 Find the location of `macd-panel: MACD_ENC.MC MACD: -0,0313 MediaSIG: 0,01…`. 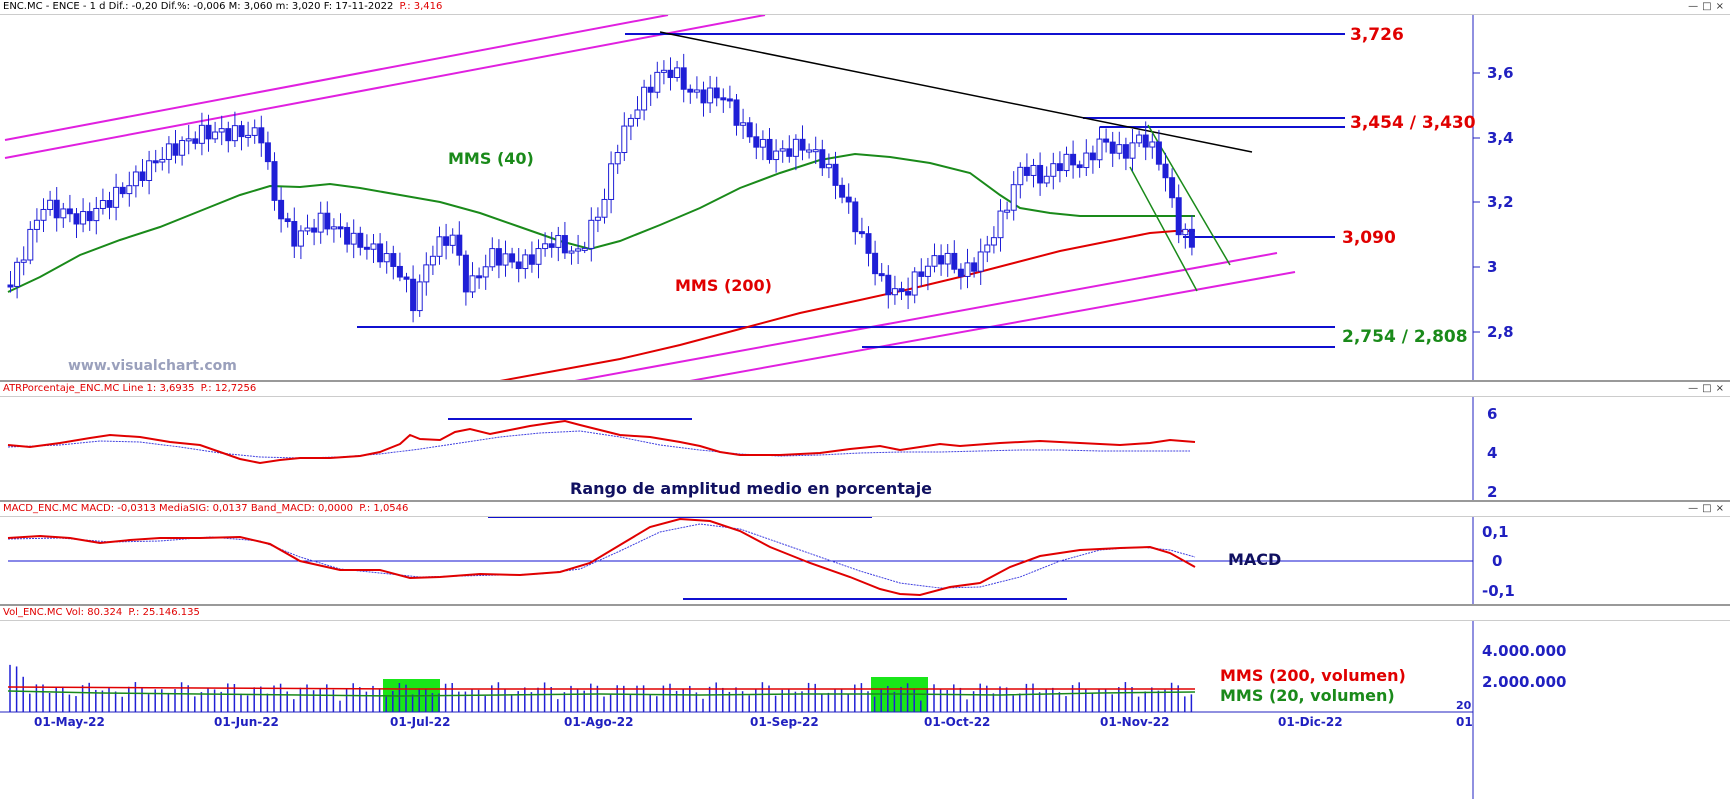

macd-panel: MACD_ENC.MC MACD: -0,0313 MediaSIG: 0,01… is located at coordinates (865, 553).